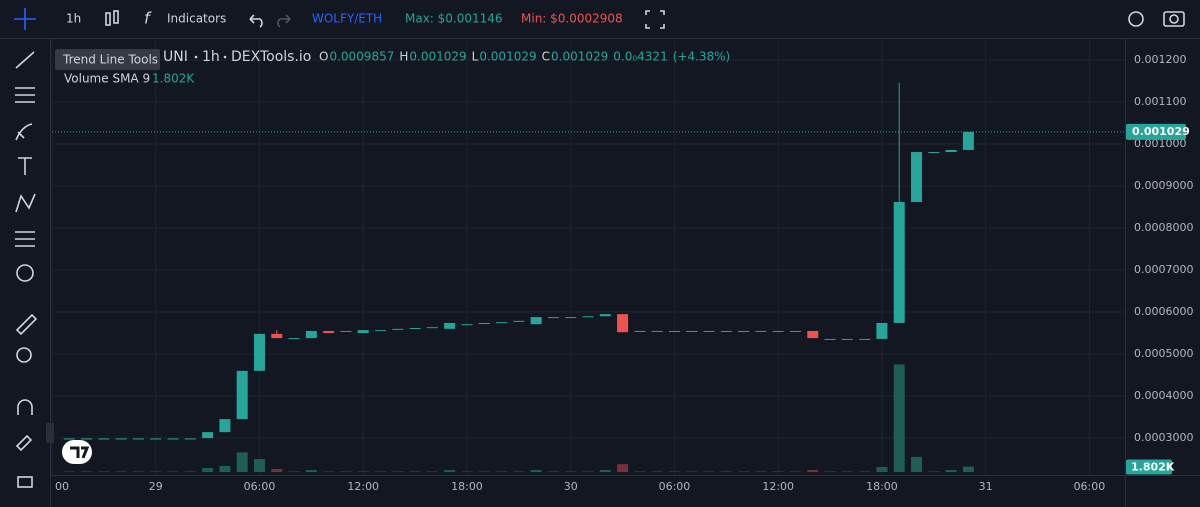 This screenshot has height=507, width=1200. What do you see at coordinates (25, 482) in the screenshot?
I see `lock-tool` at bounding box center [25, 482].